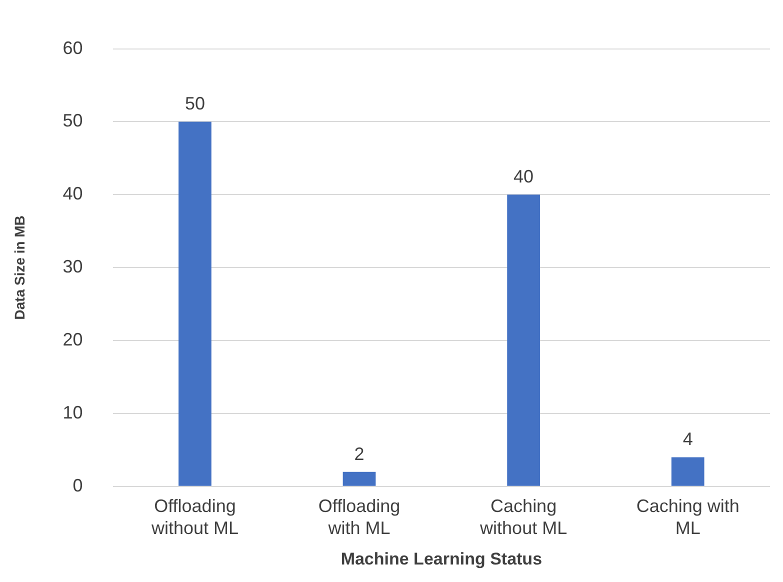 The height and width of the screenshot is (582, 783). I want to click on y-tick-label: 20, so click(72, 340).